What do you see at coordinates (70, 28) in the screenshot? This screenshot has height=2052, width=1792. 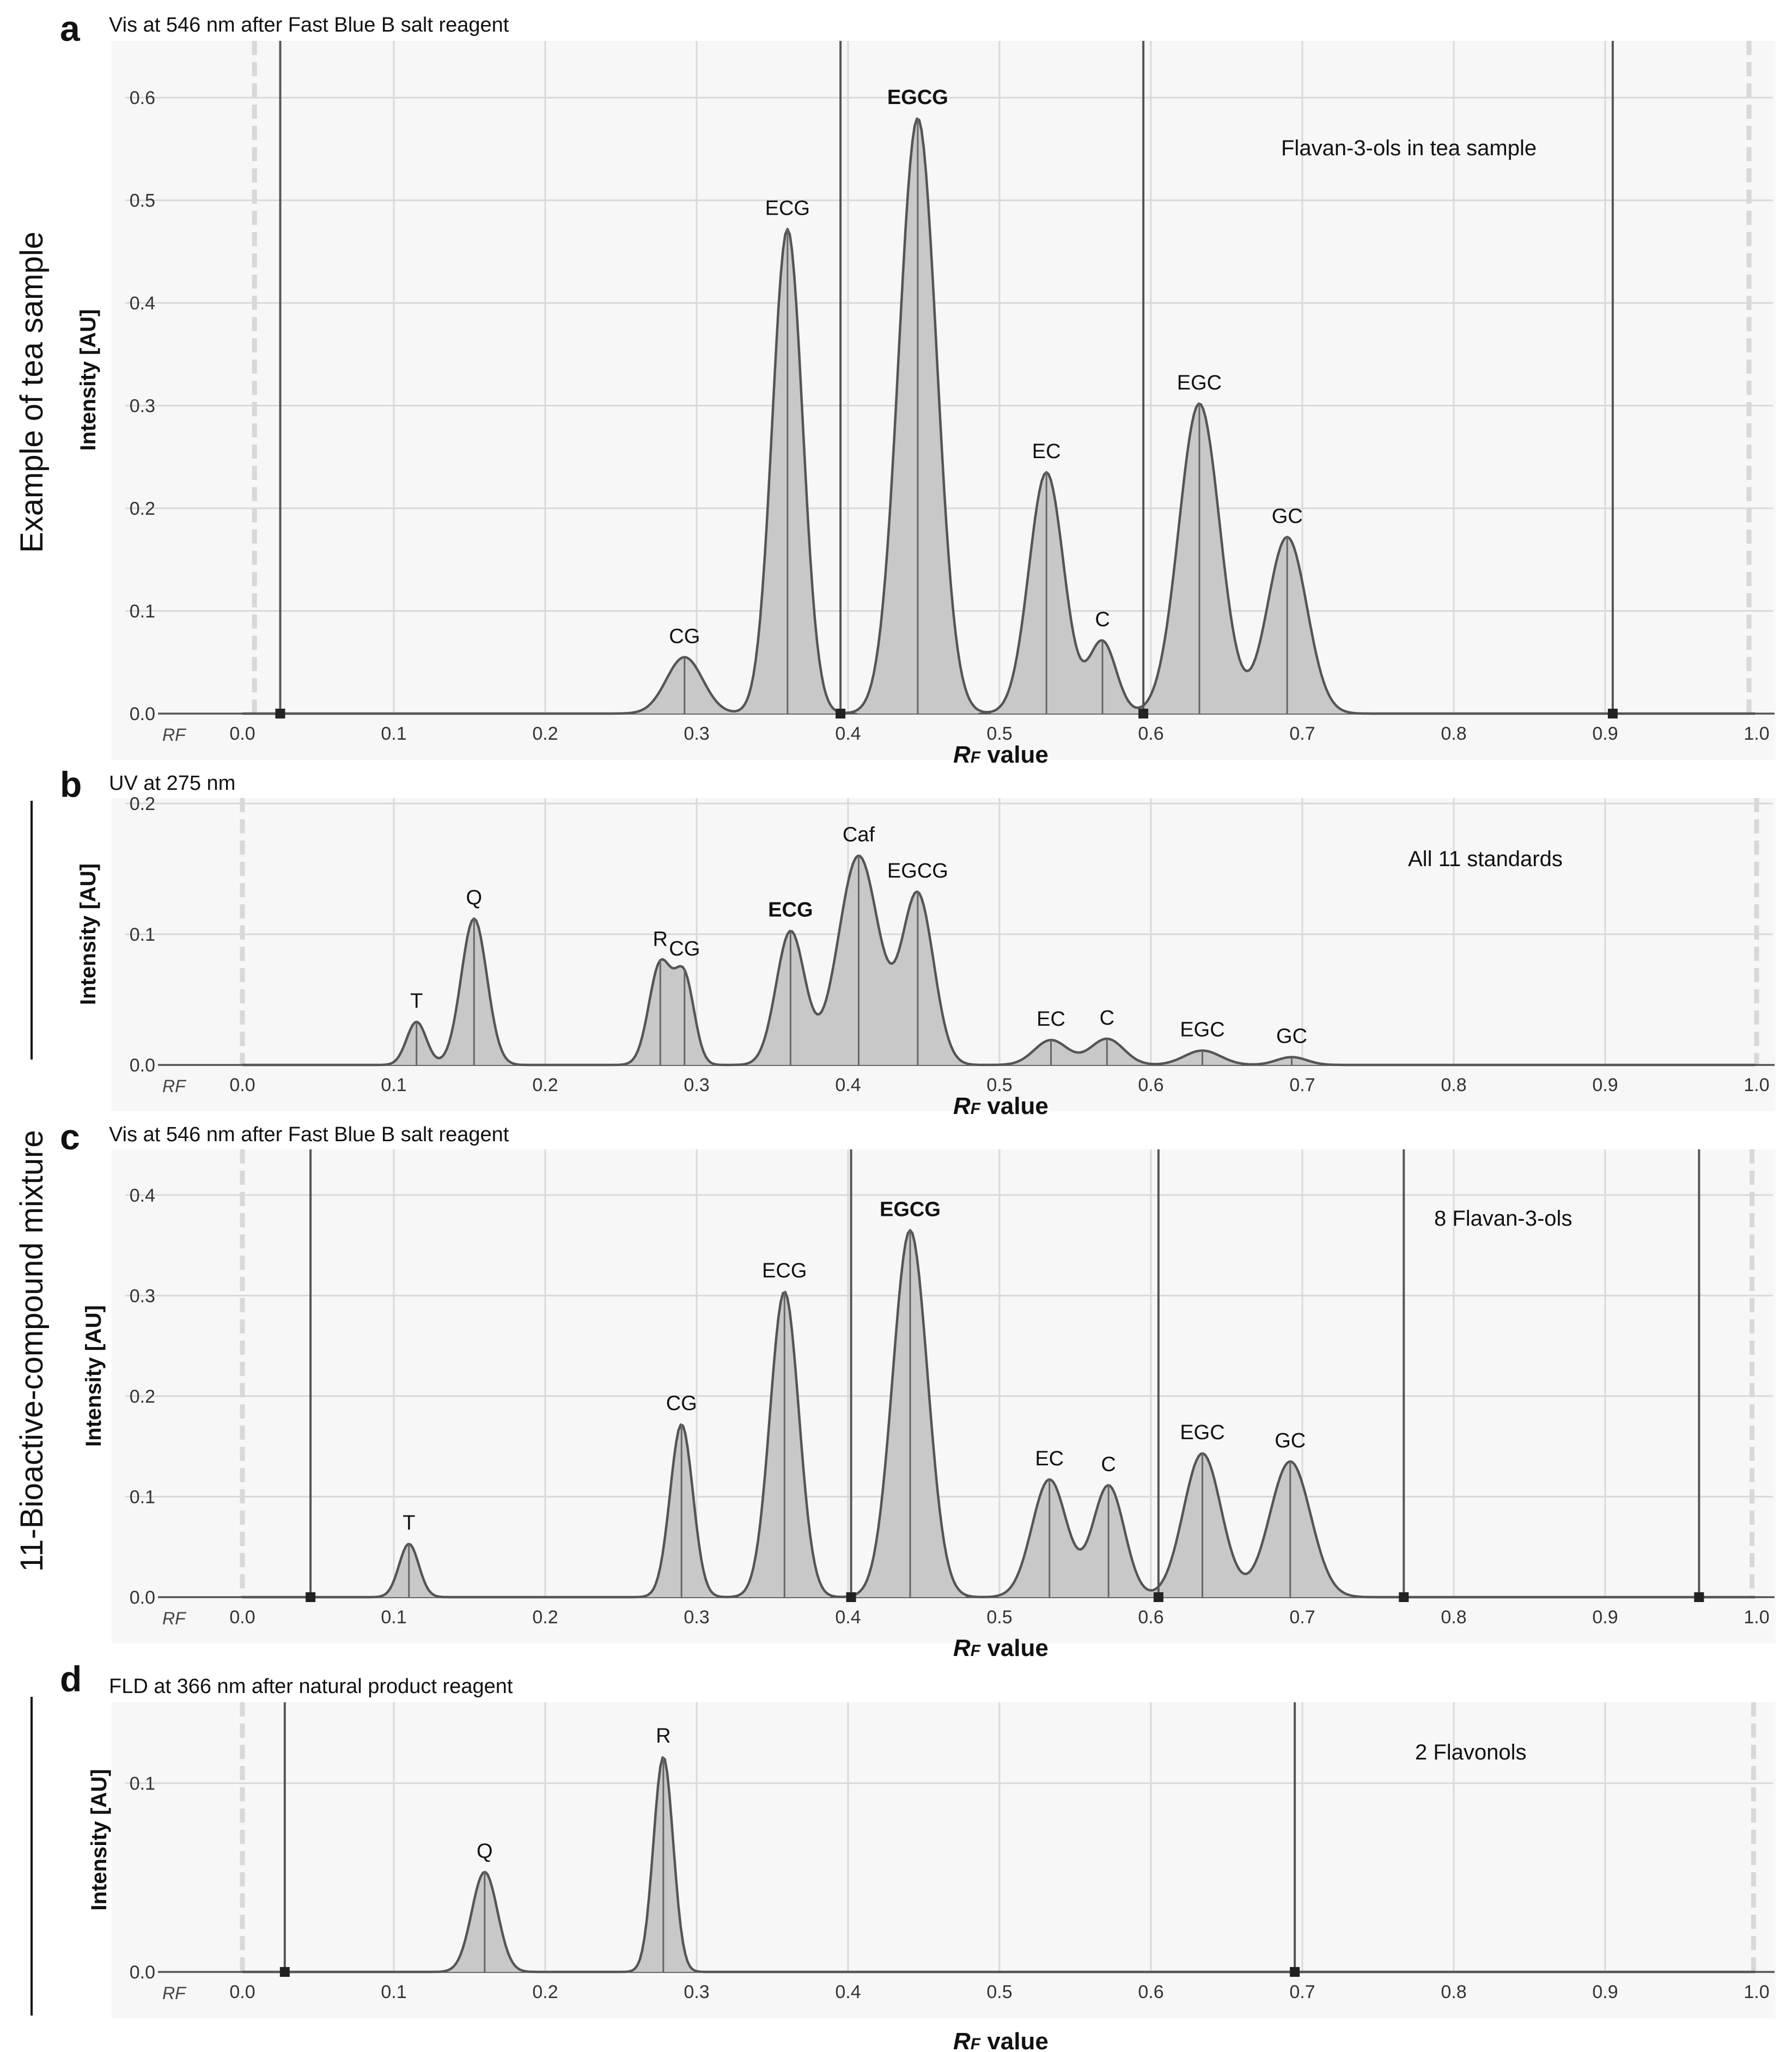 I see `panel-letter: a` at bounding box center [70, 28].